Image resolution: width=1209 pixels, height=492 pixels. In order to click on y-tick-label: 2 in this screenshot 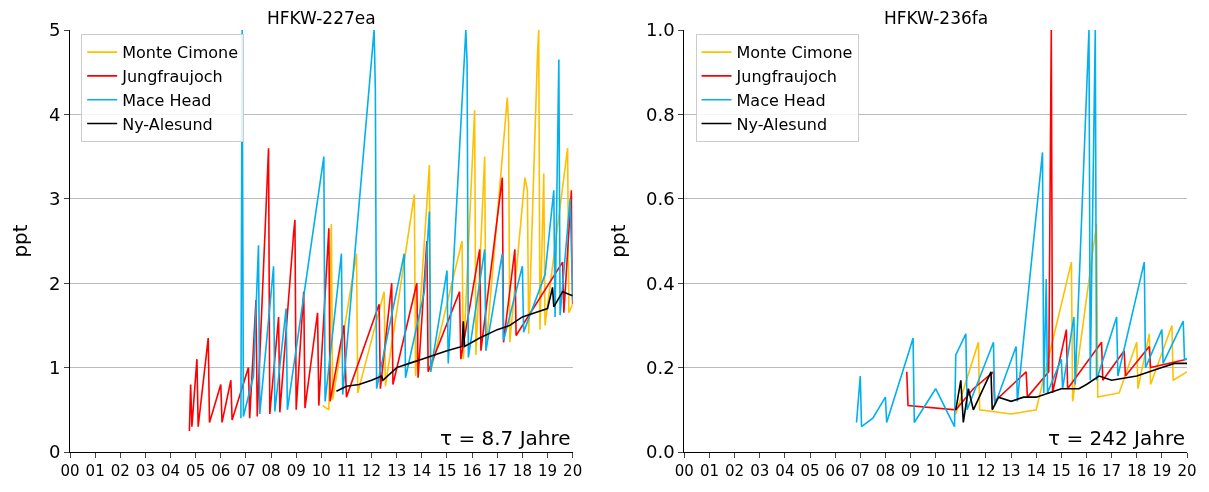, I will do `click(54, 283)`.